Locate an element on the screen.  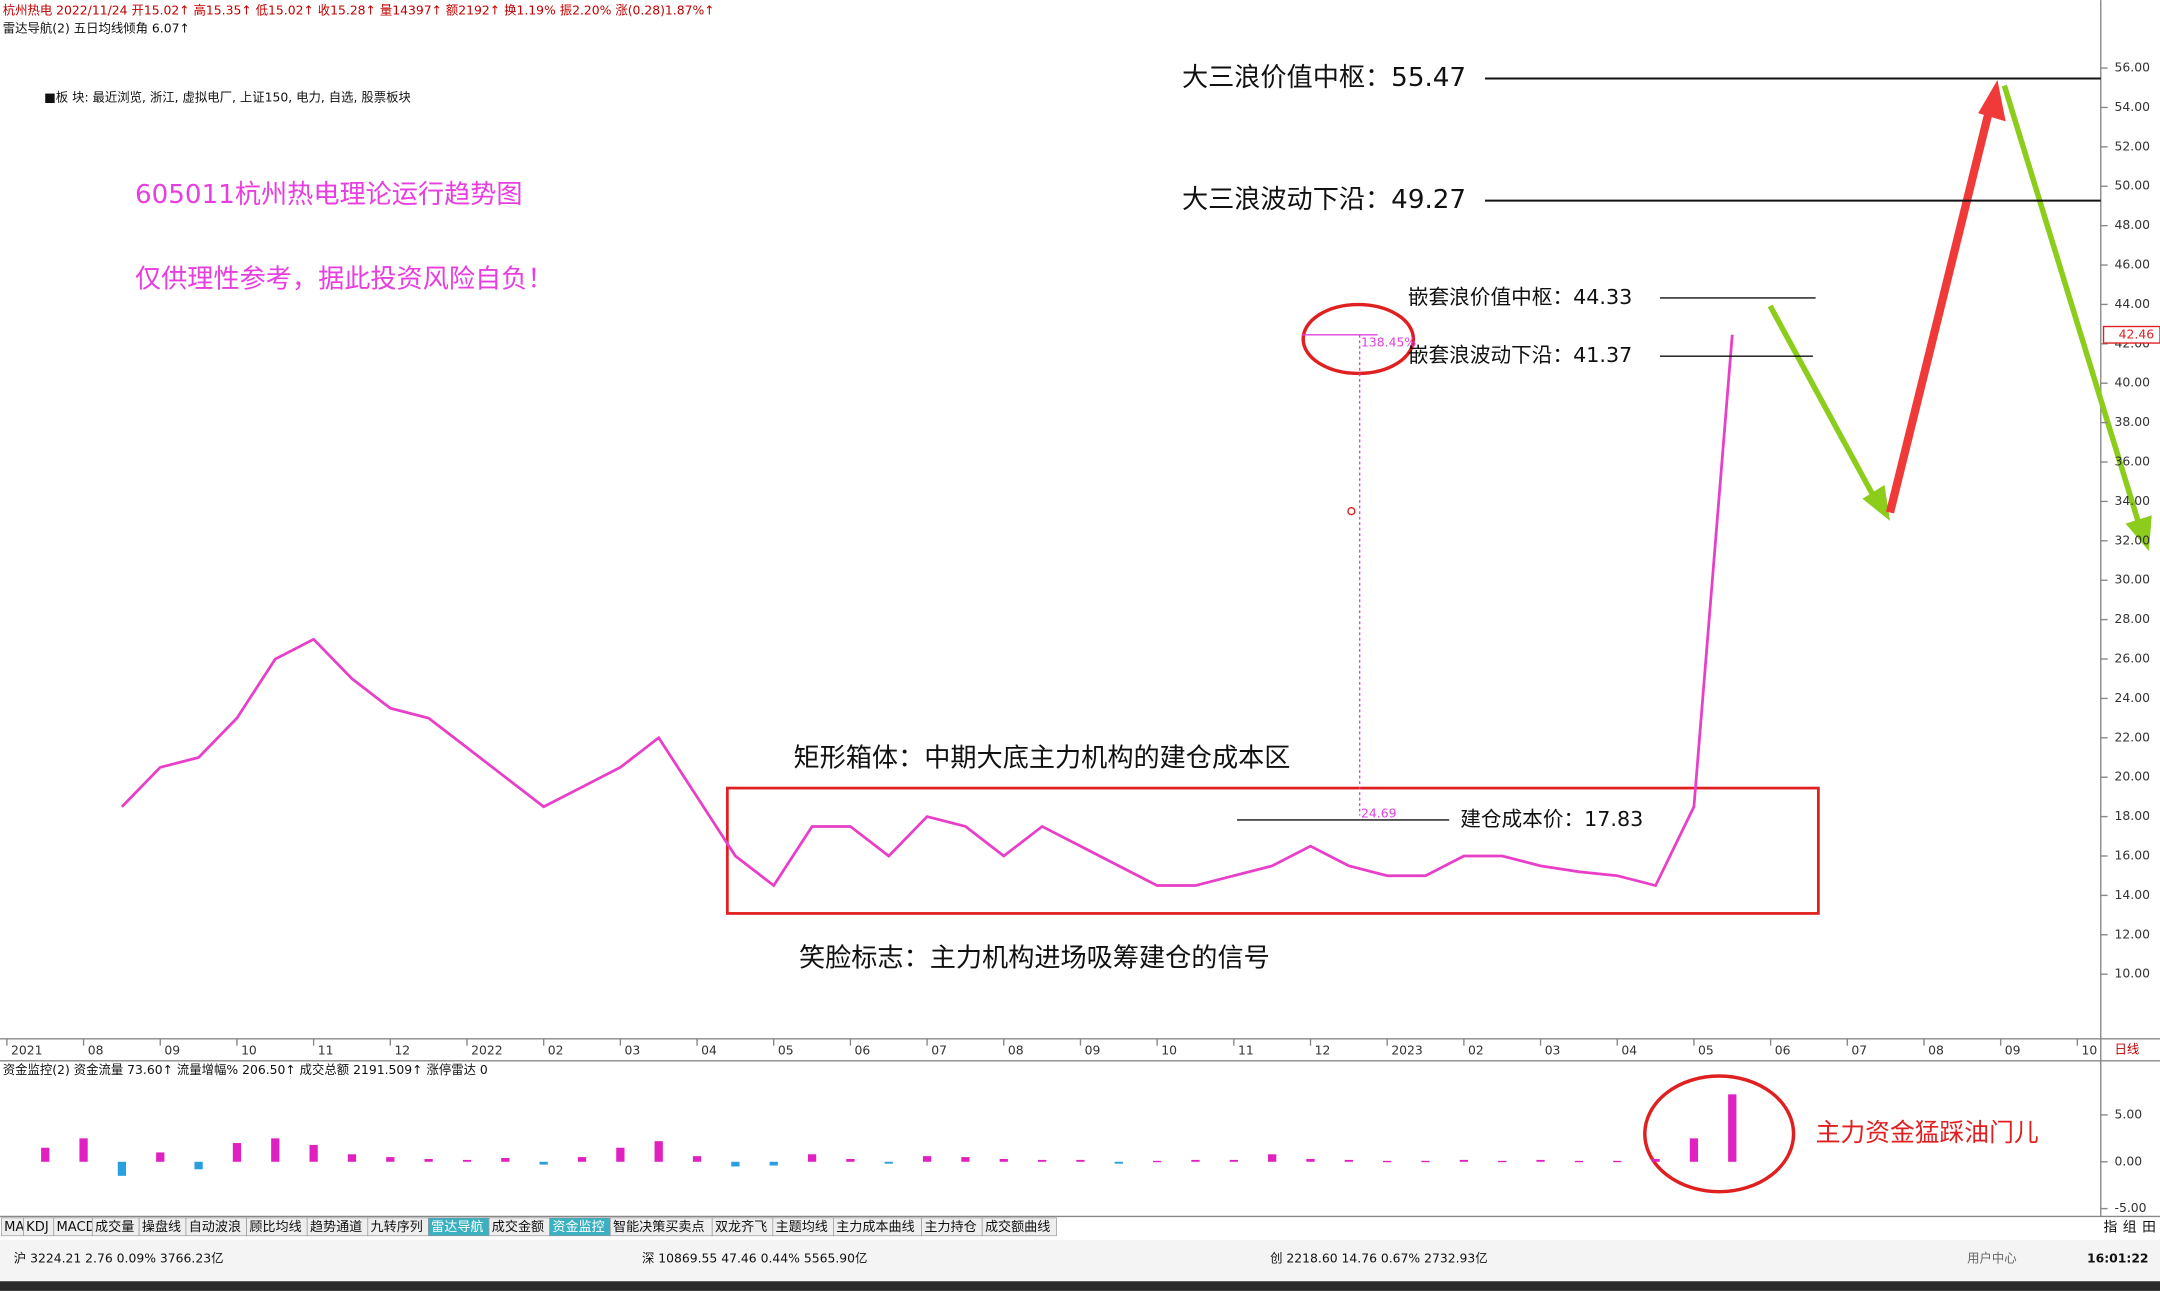
tab-label: 智能决策买卖点 is located at coordinates (659, 1226).